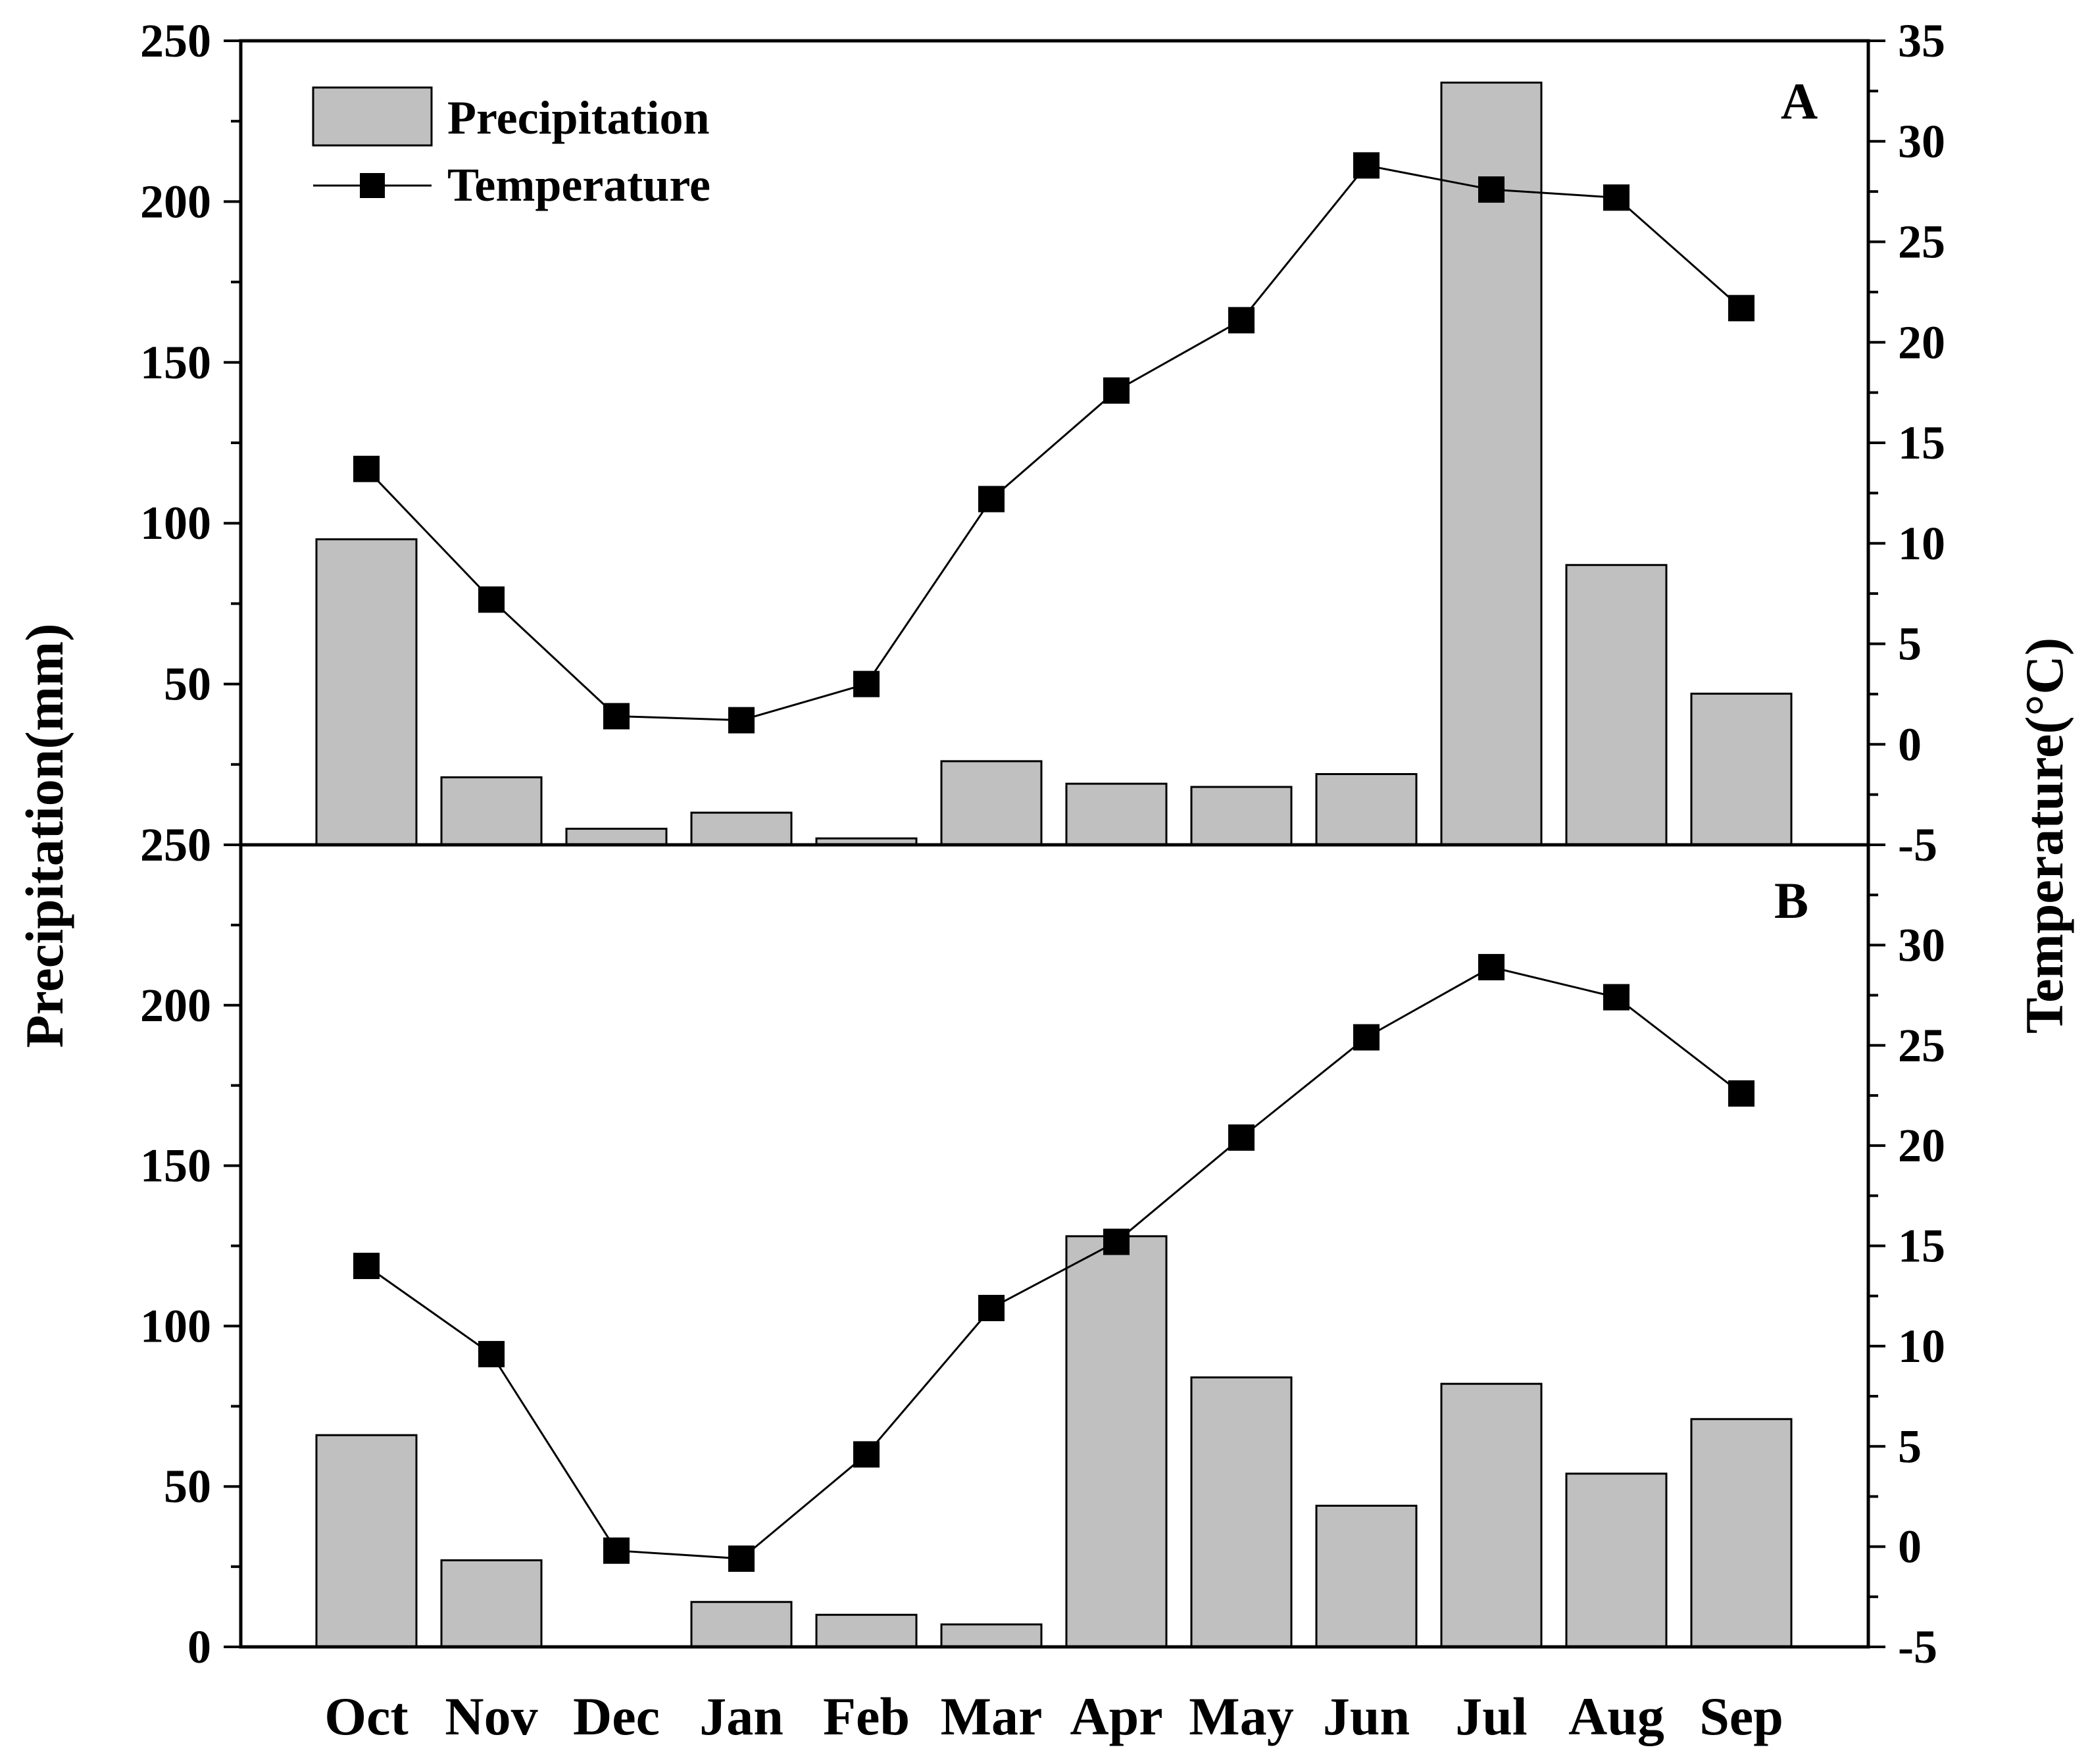 This screenshot has height=1764, width=2090. What do you see at coordinates (176, 1005) in the screenshot?
I see `panel-b-left-tick-label: 200` at bounding box center [176, 1005].